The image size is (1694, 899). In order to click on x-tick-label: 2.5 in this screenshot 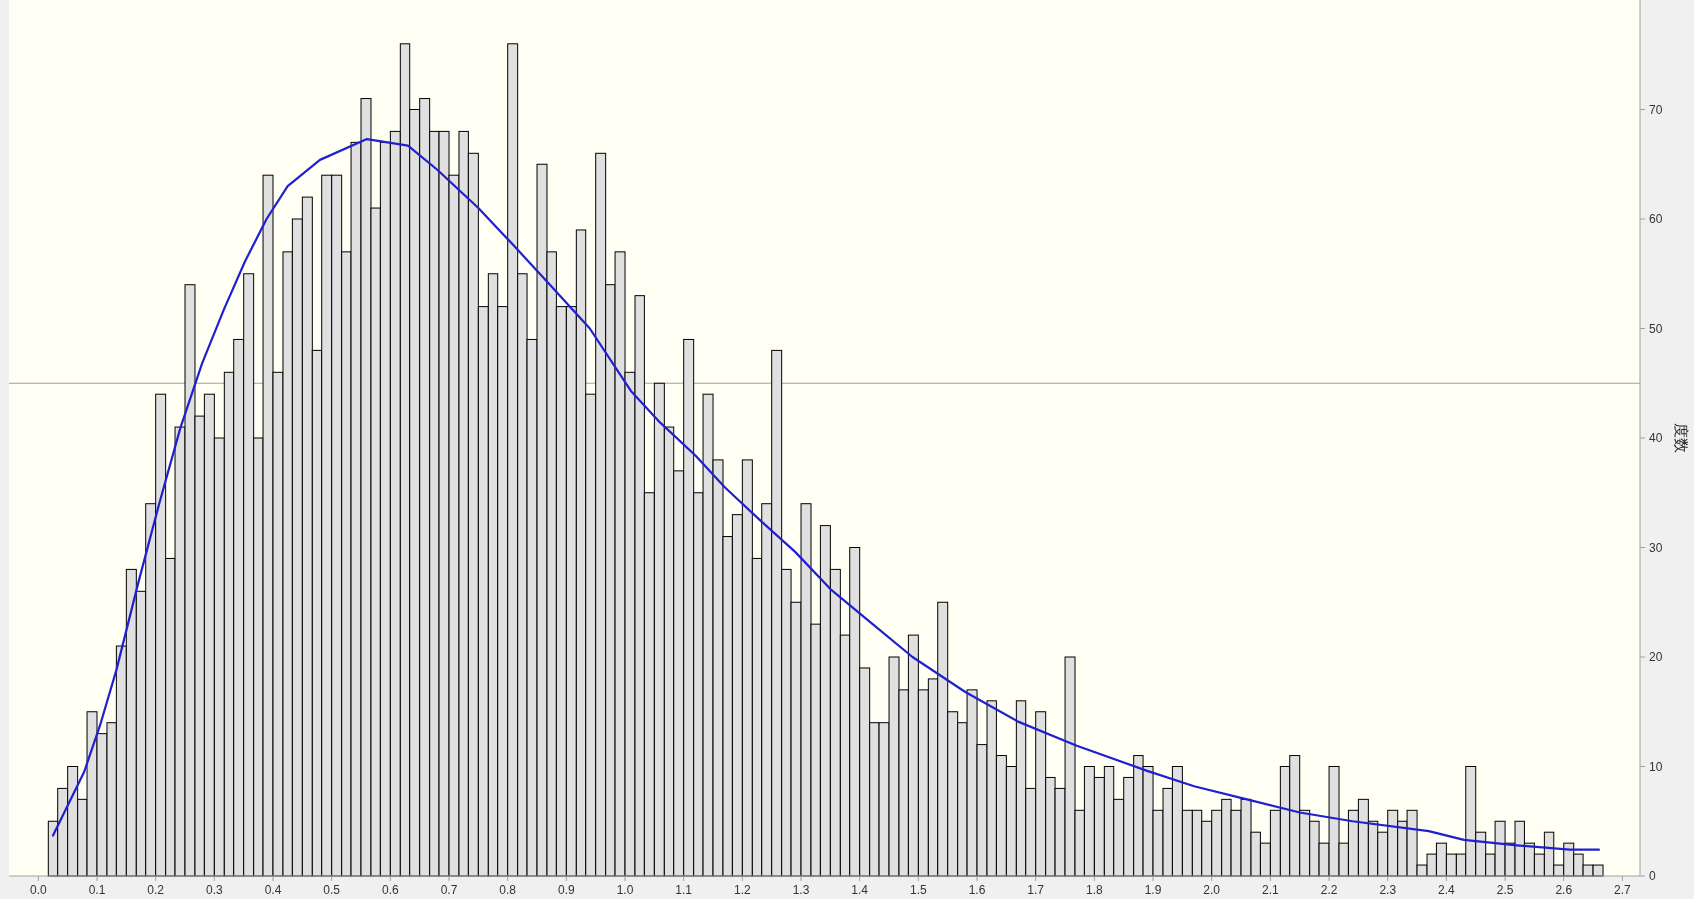, I will do `click(1505, 890)`.